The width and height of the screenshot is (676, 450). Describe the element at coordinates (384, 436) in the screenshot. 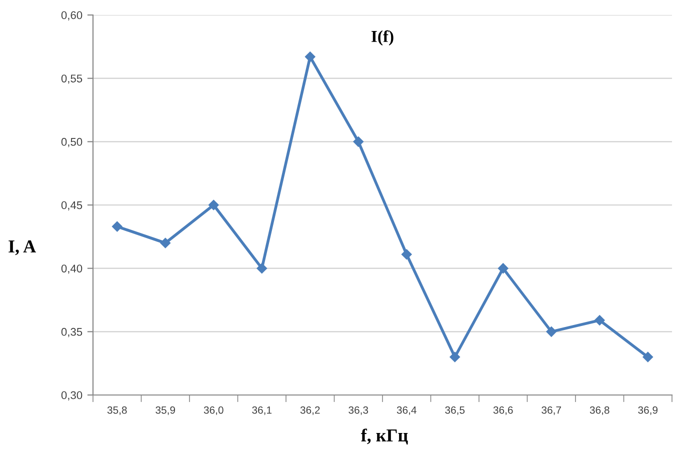

I see `x-axis-title: f, кГц` at that location.